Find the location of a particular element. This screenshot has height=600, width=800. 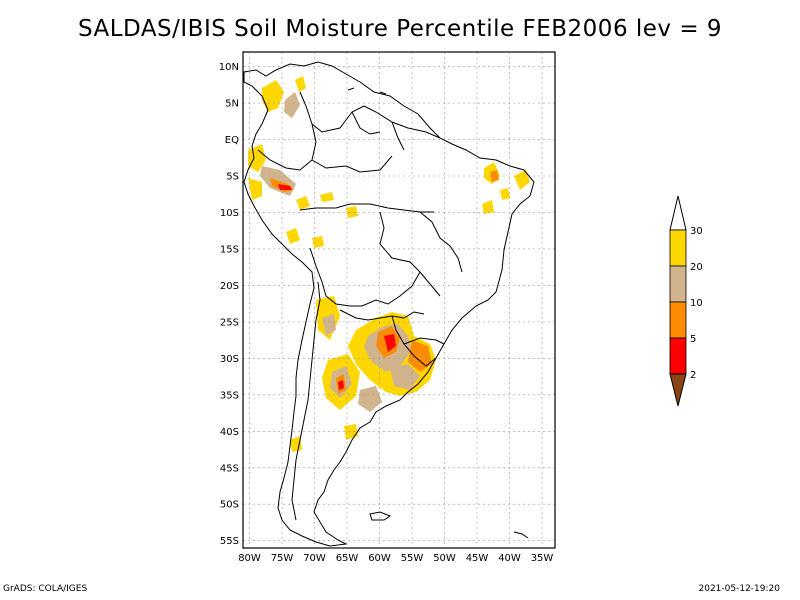

legend-label: 2 is located at coordinates (693, 375).